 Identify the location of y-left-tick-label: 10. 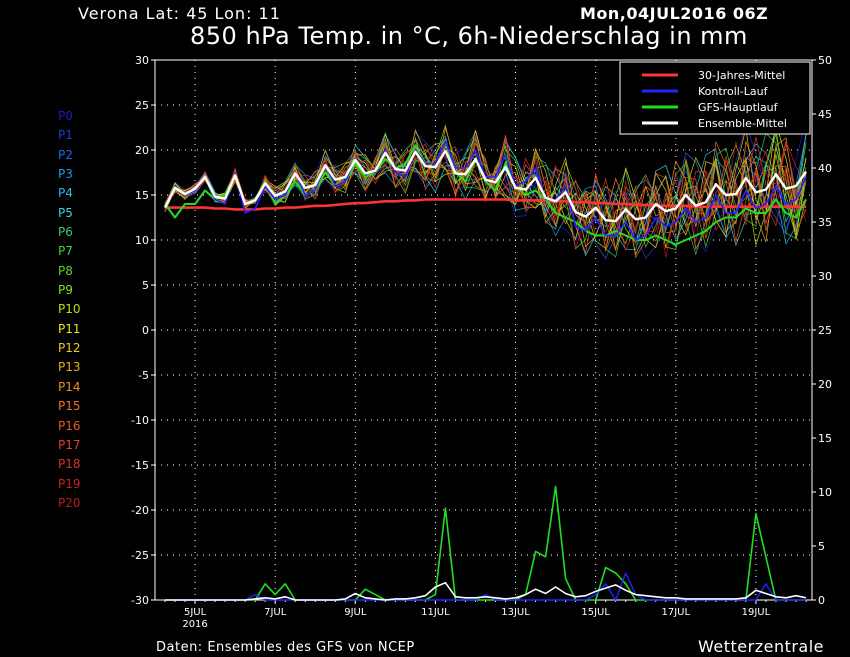
(142, 240).